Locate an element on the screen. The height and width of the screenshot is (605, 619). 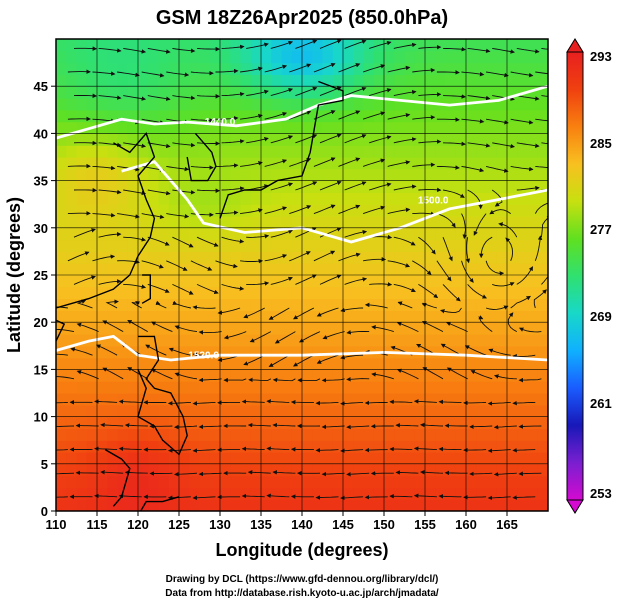
x-tick-label: 165 is located at coordinates (507, 524).